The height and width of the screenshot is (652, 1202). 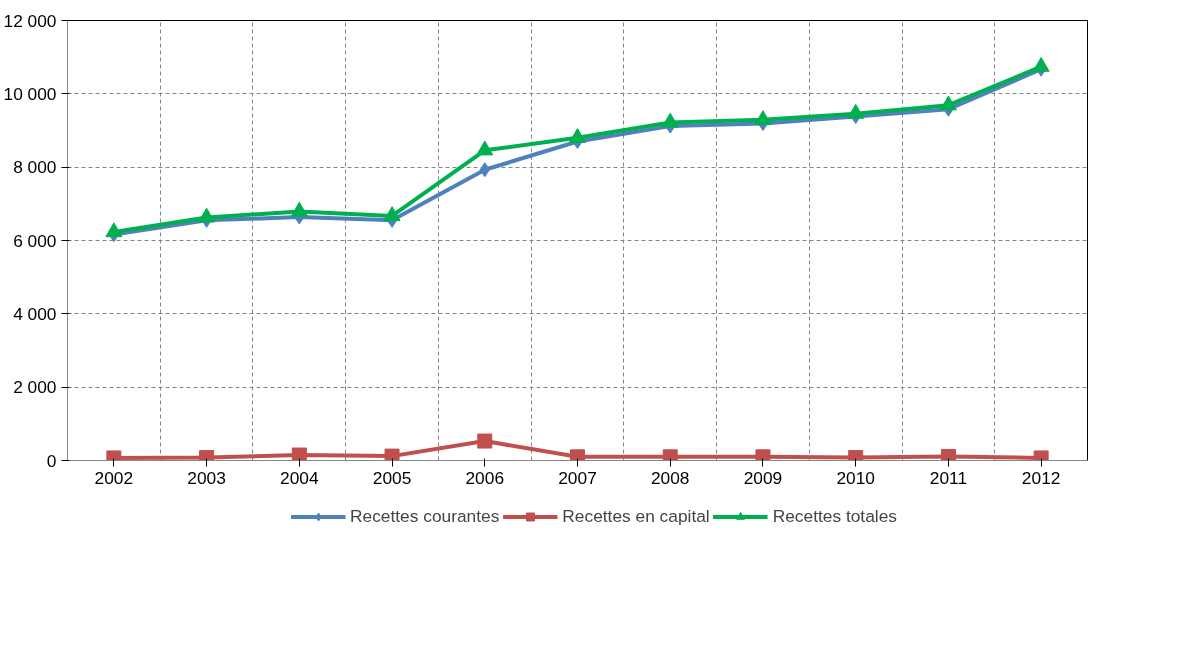 What do you see at coordinates (206, 477) in the screenshot?
I see `x-tick-label: 2003` at bounding box center [206, 477].